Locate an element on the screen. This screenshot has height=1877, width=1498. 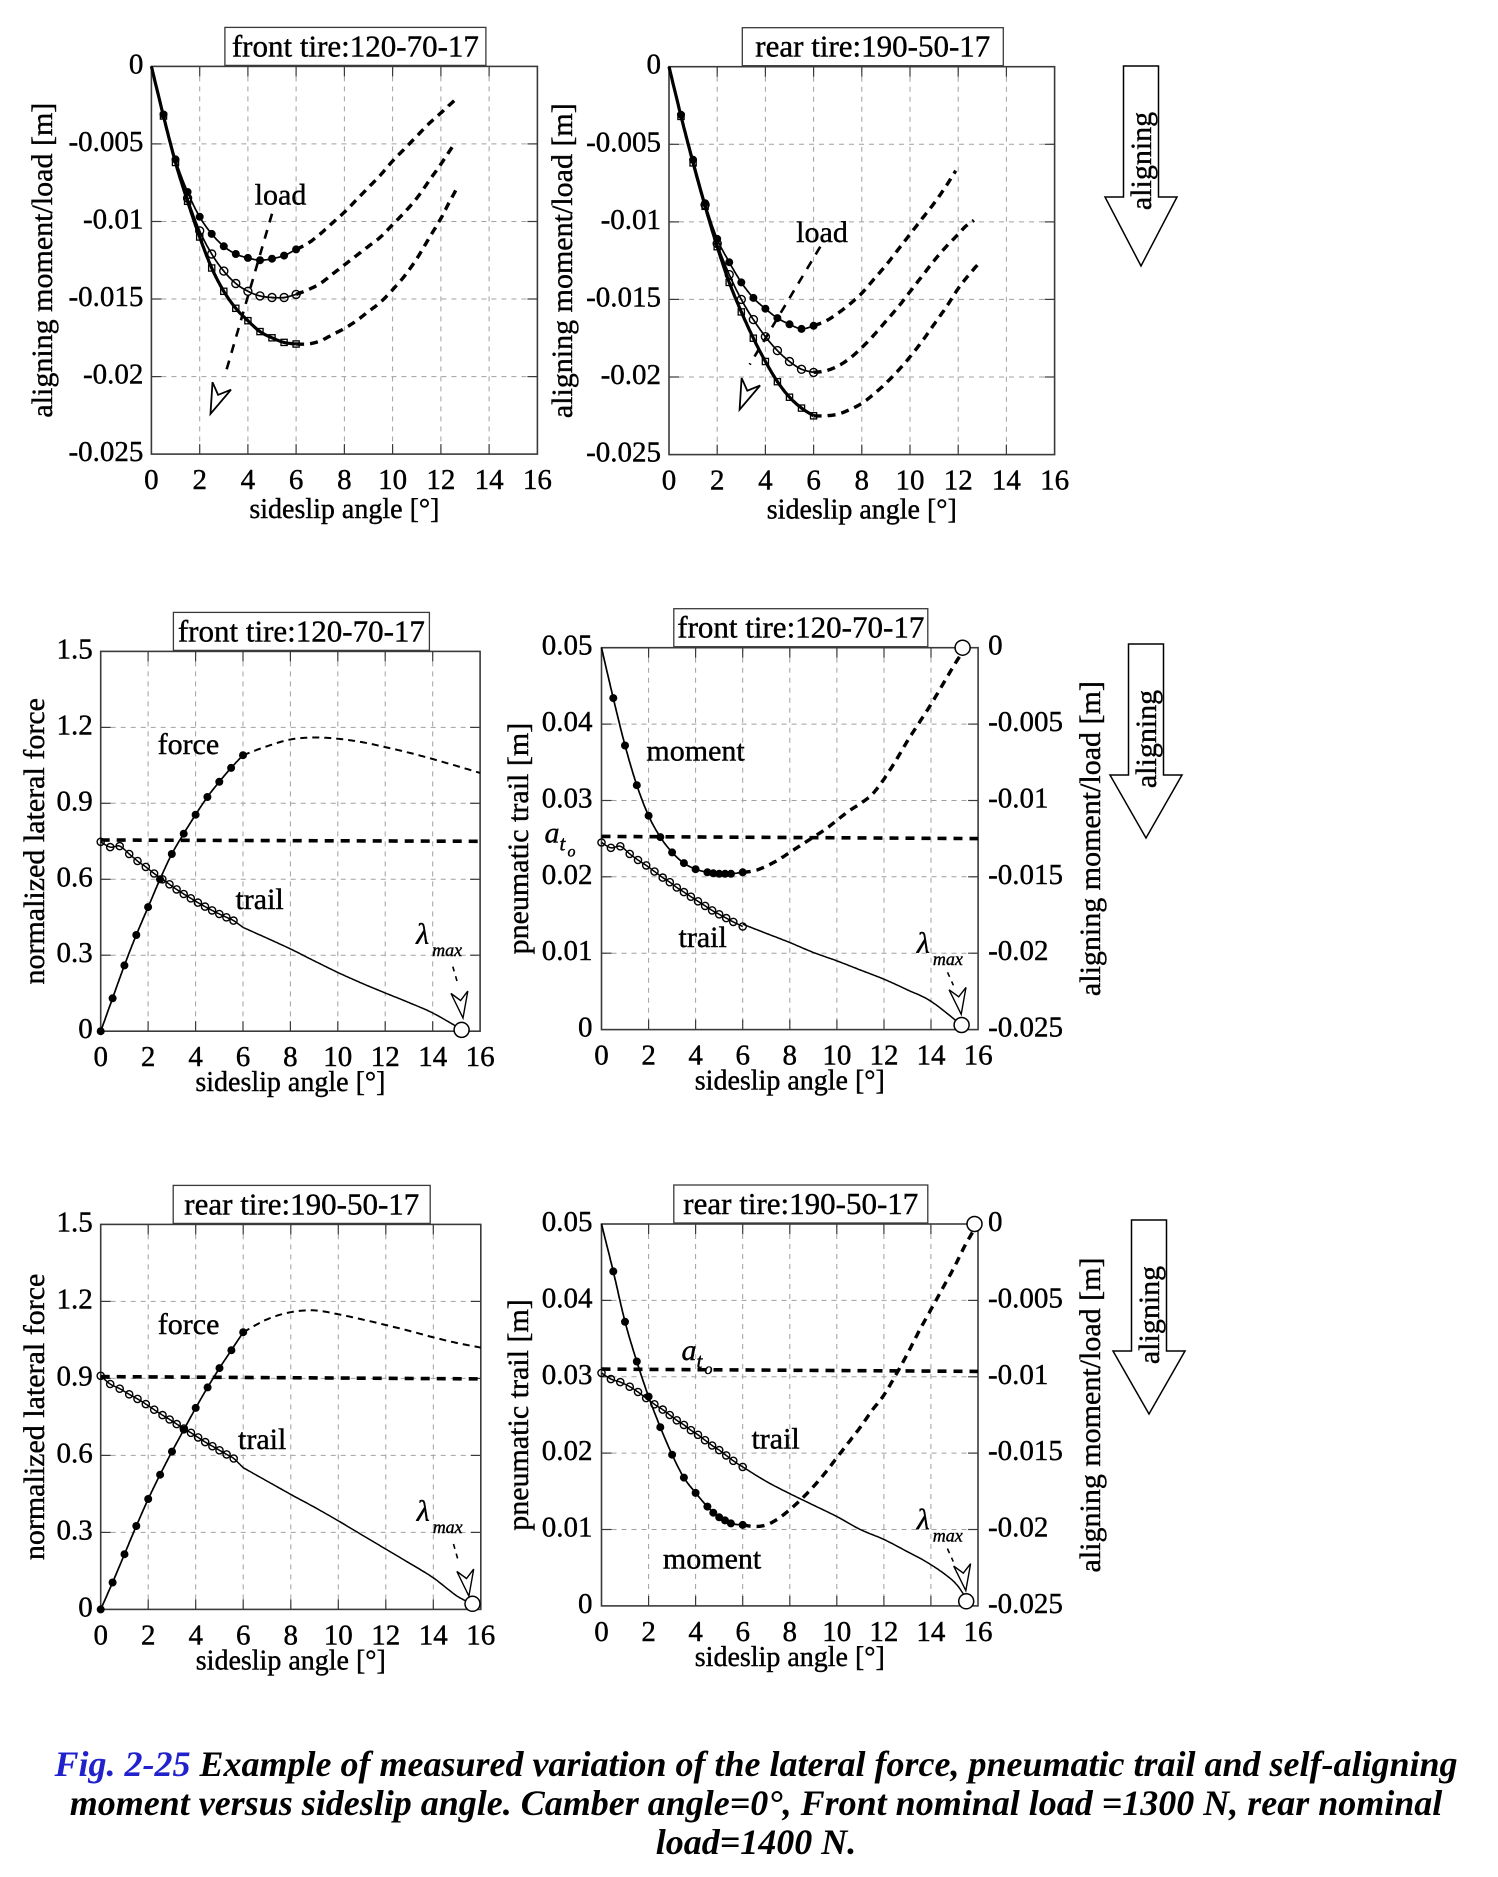
svg-text: 0.9 is located at coordinates (74, 801).